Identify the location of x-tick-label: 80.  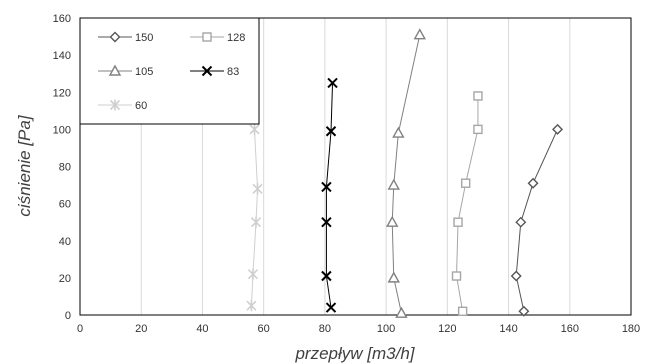
(325, 329).